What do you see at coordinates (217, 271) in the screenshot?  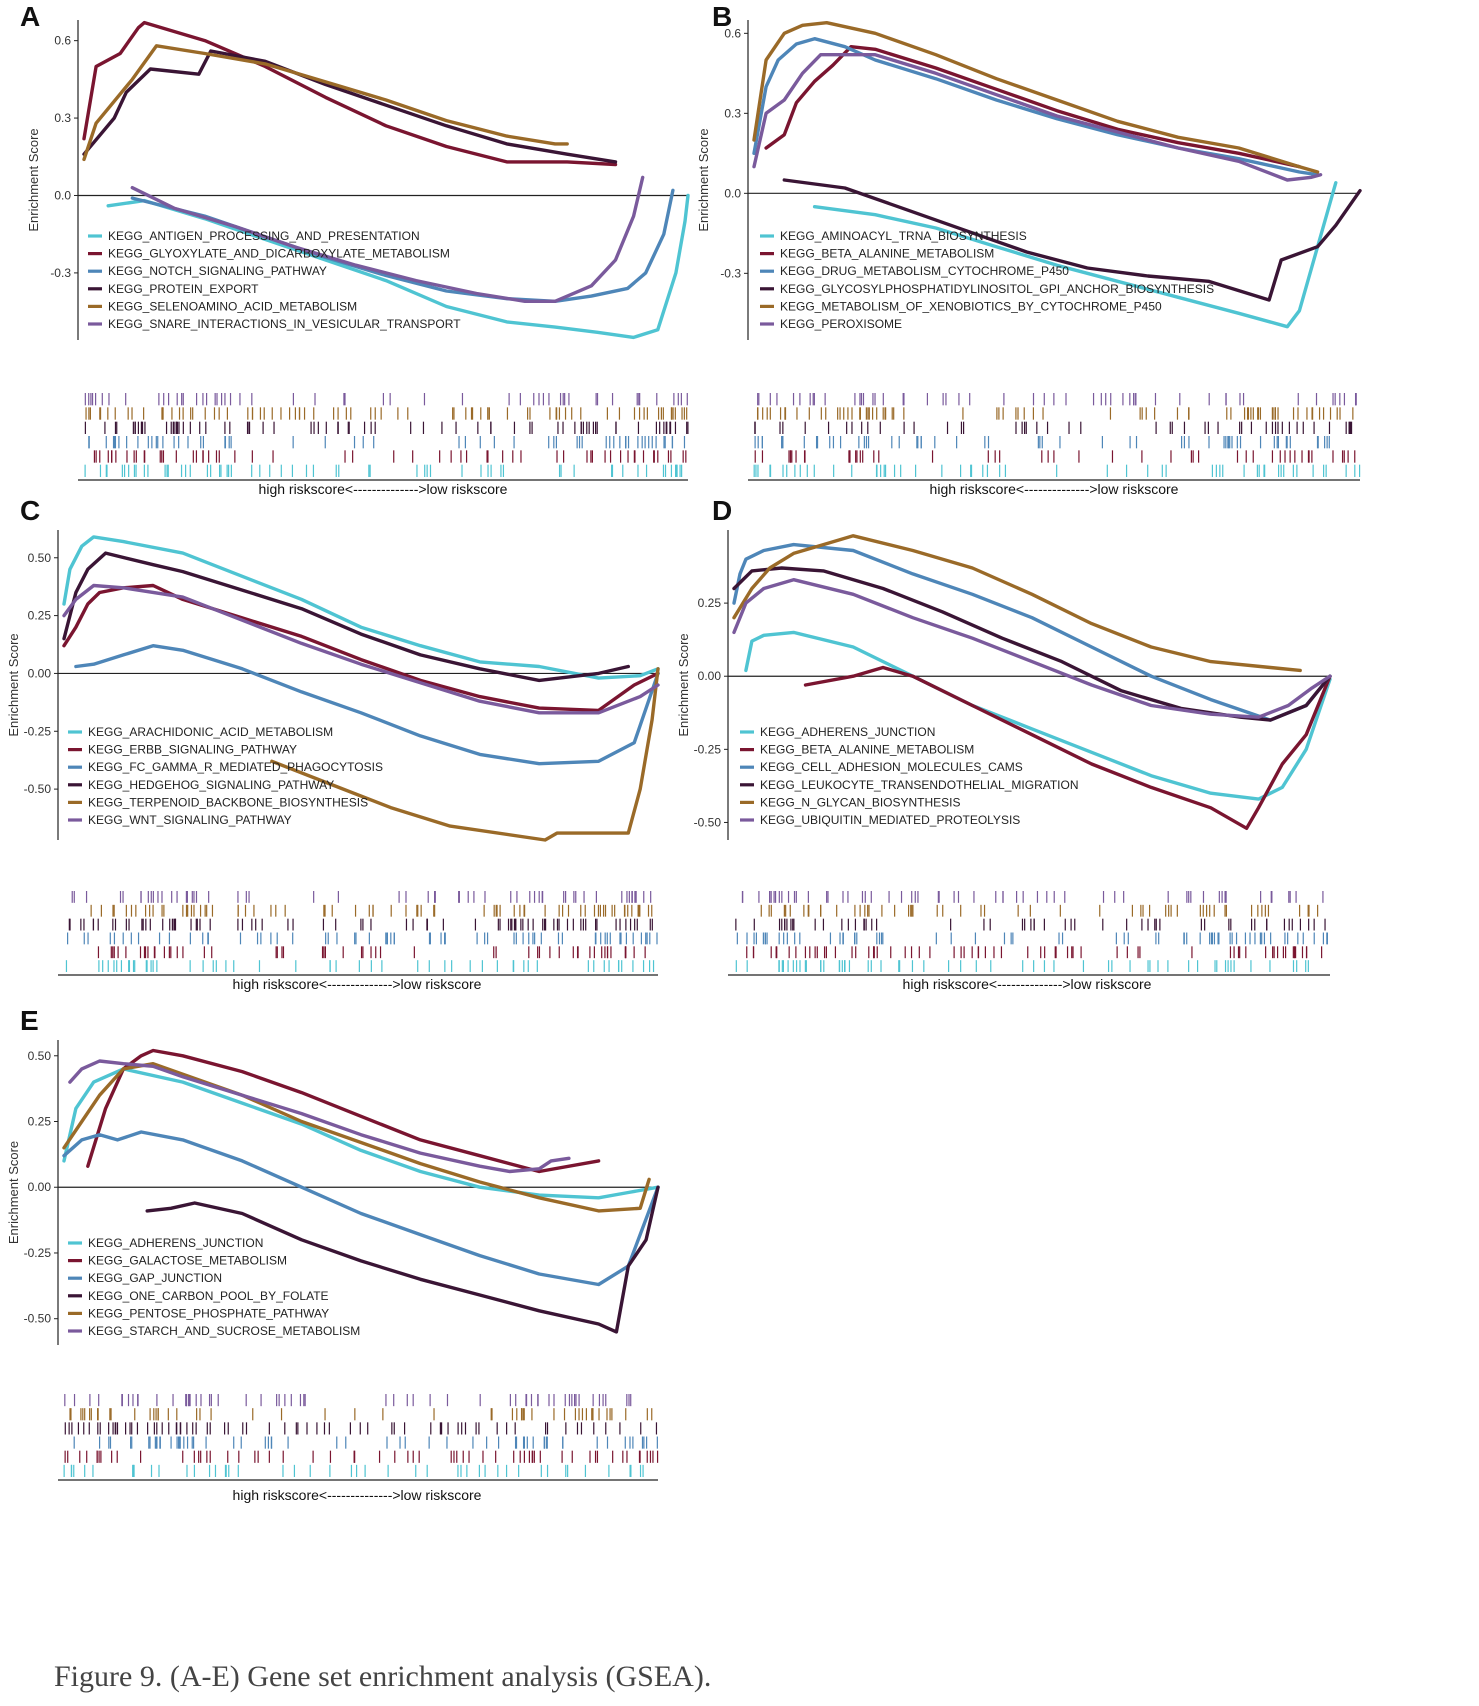 I see `legend-label: KEGG_NOTCH_SIGNALING_PATHWAY` at bounding box center [217, 271].